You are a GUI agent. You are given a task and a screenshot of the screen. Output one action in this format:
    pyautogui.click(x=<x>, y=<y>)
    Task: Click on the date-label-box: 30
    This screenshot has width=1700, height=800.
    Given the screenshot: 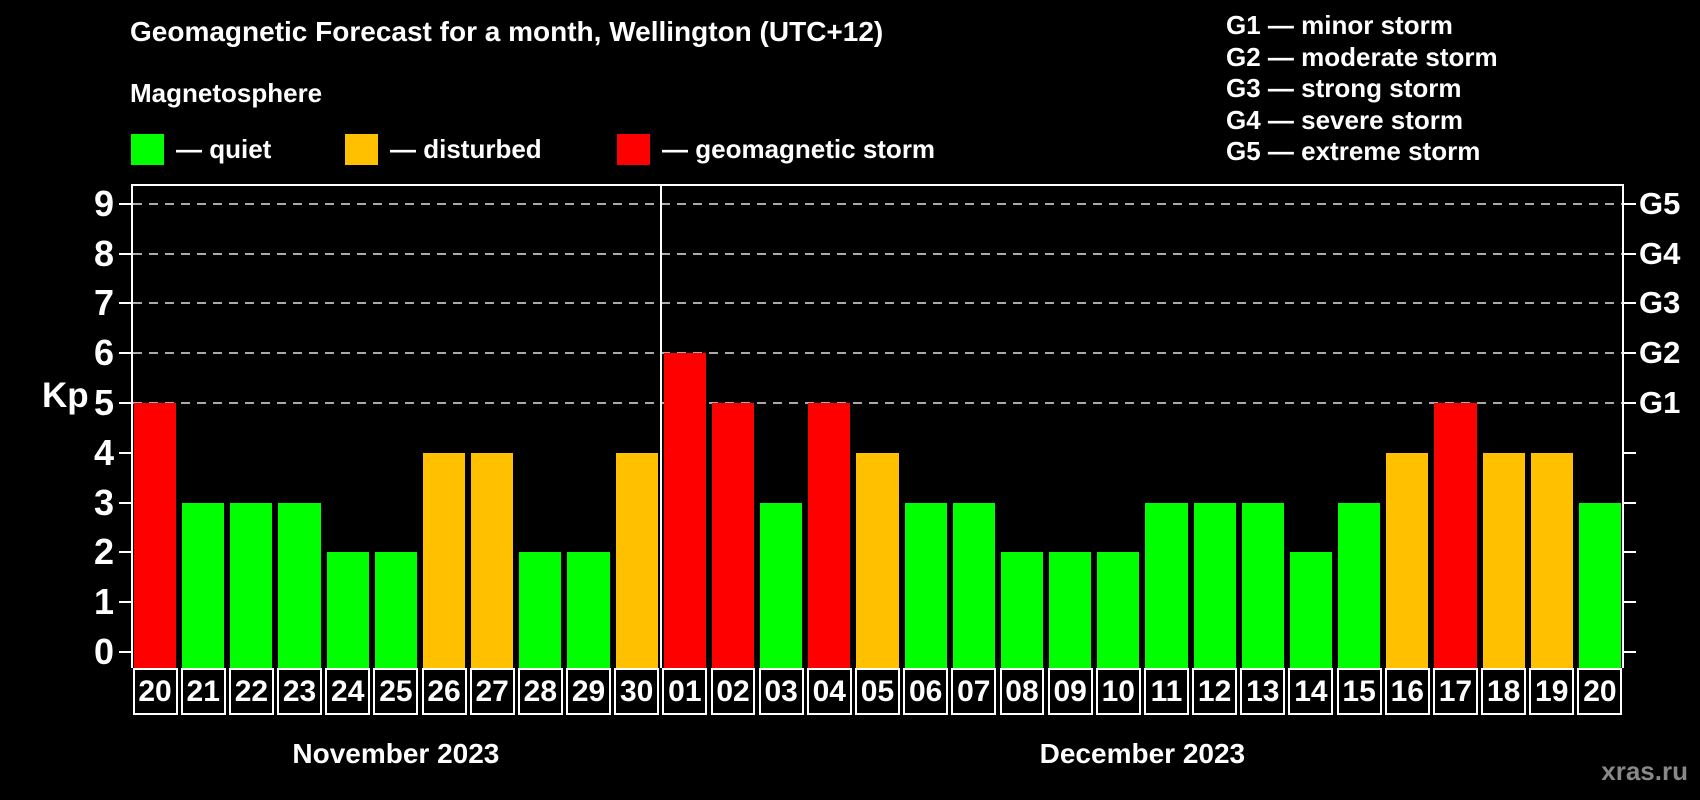 What is the action you would take?
    pyautogui.click(x=637, y=691)
    